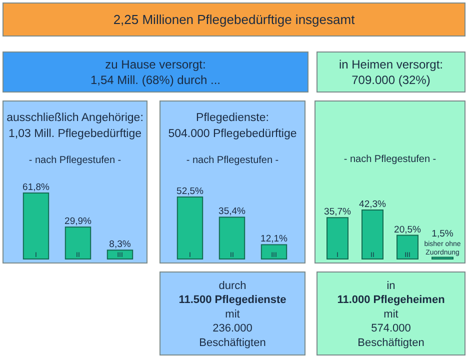 Image resolution: width=468 pixels, height=360 pixels. I want to click on chart-title: ausschließlich Angehörige:, so click(75, 118).